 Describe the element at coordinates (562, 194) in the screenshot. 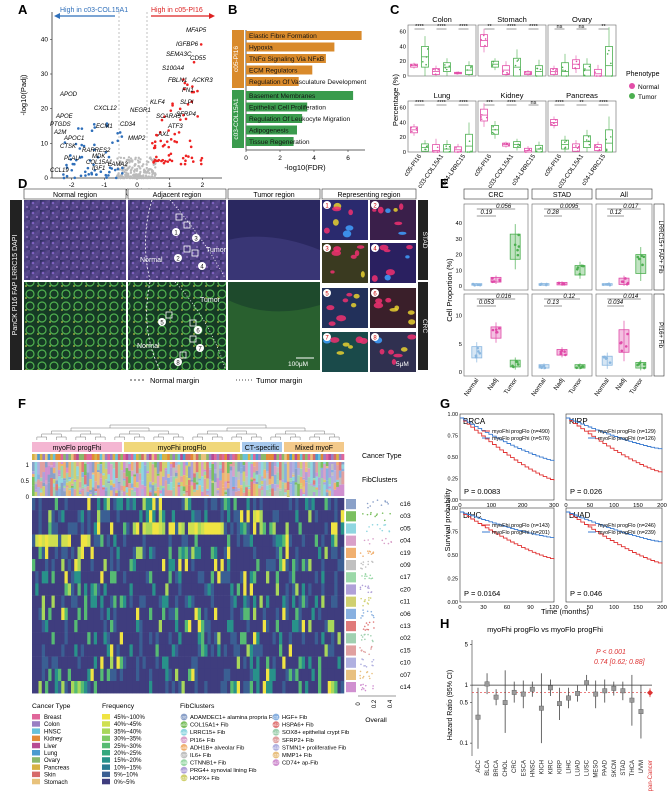

I see `e-col-title-box` at that location.